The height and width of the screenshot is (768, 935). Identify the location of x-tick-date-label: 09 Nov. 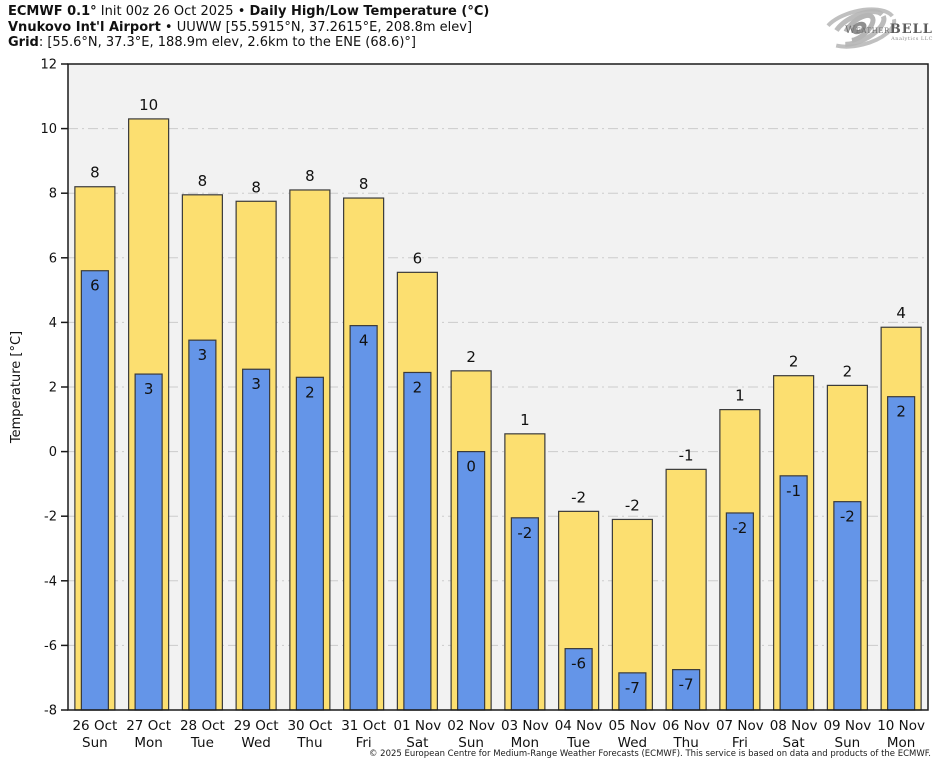
(847, 726).